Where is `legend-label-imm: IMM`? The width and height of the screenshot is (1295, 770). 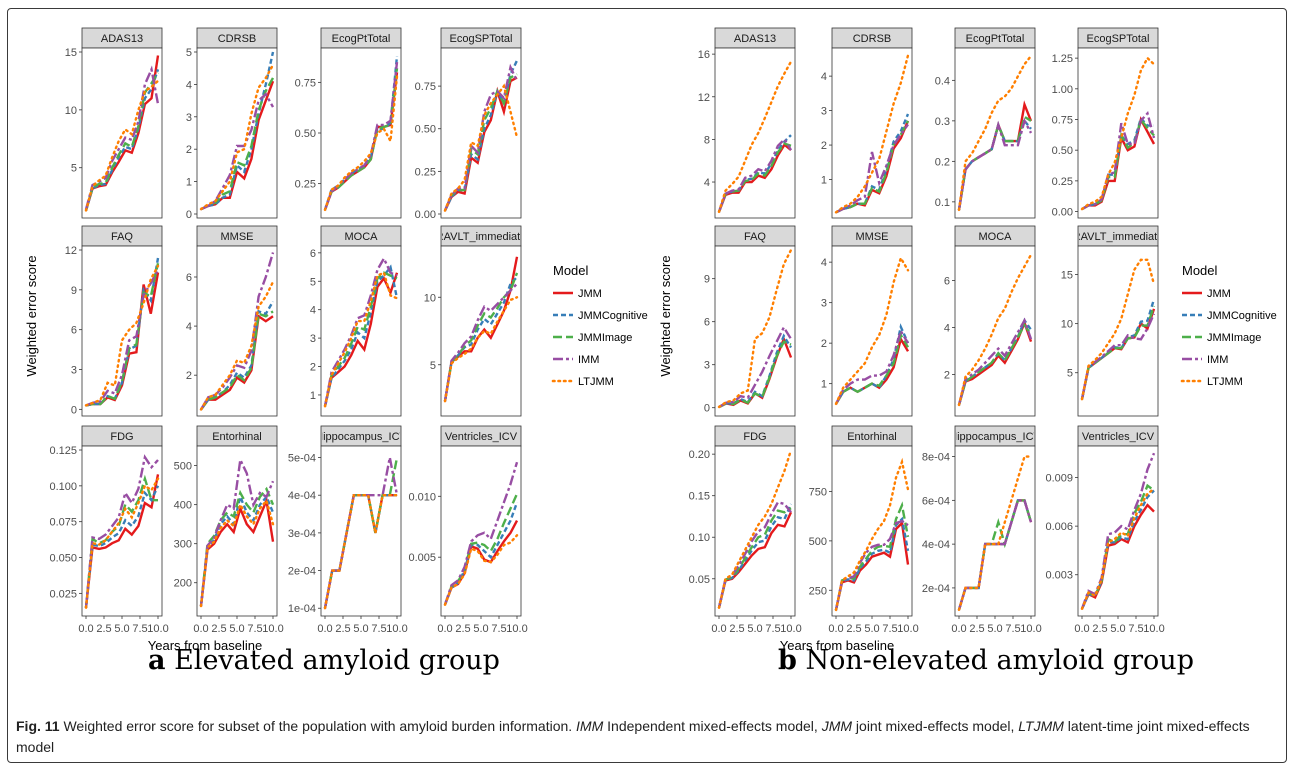
legend-label-imm: IMM is located at coordinates (1217, 360).